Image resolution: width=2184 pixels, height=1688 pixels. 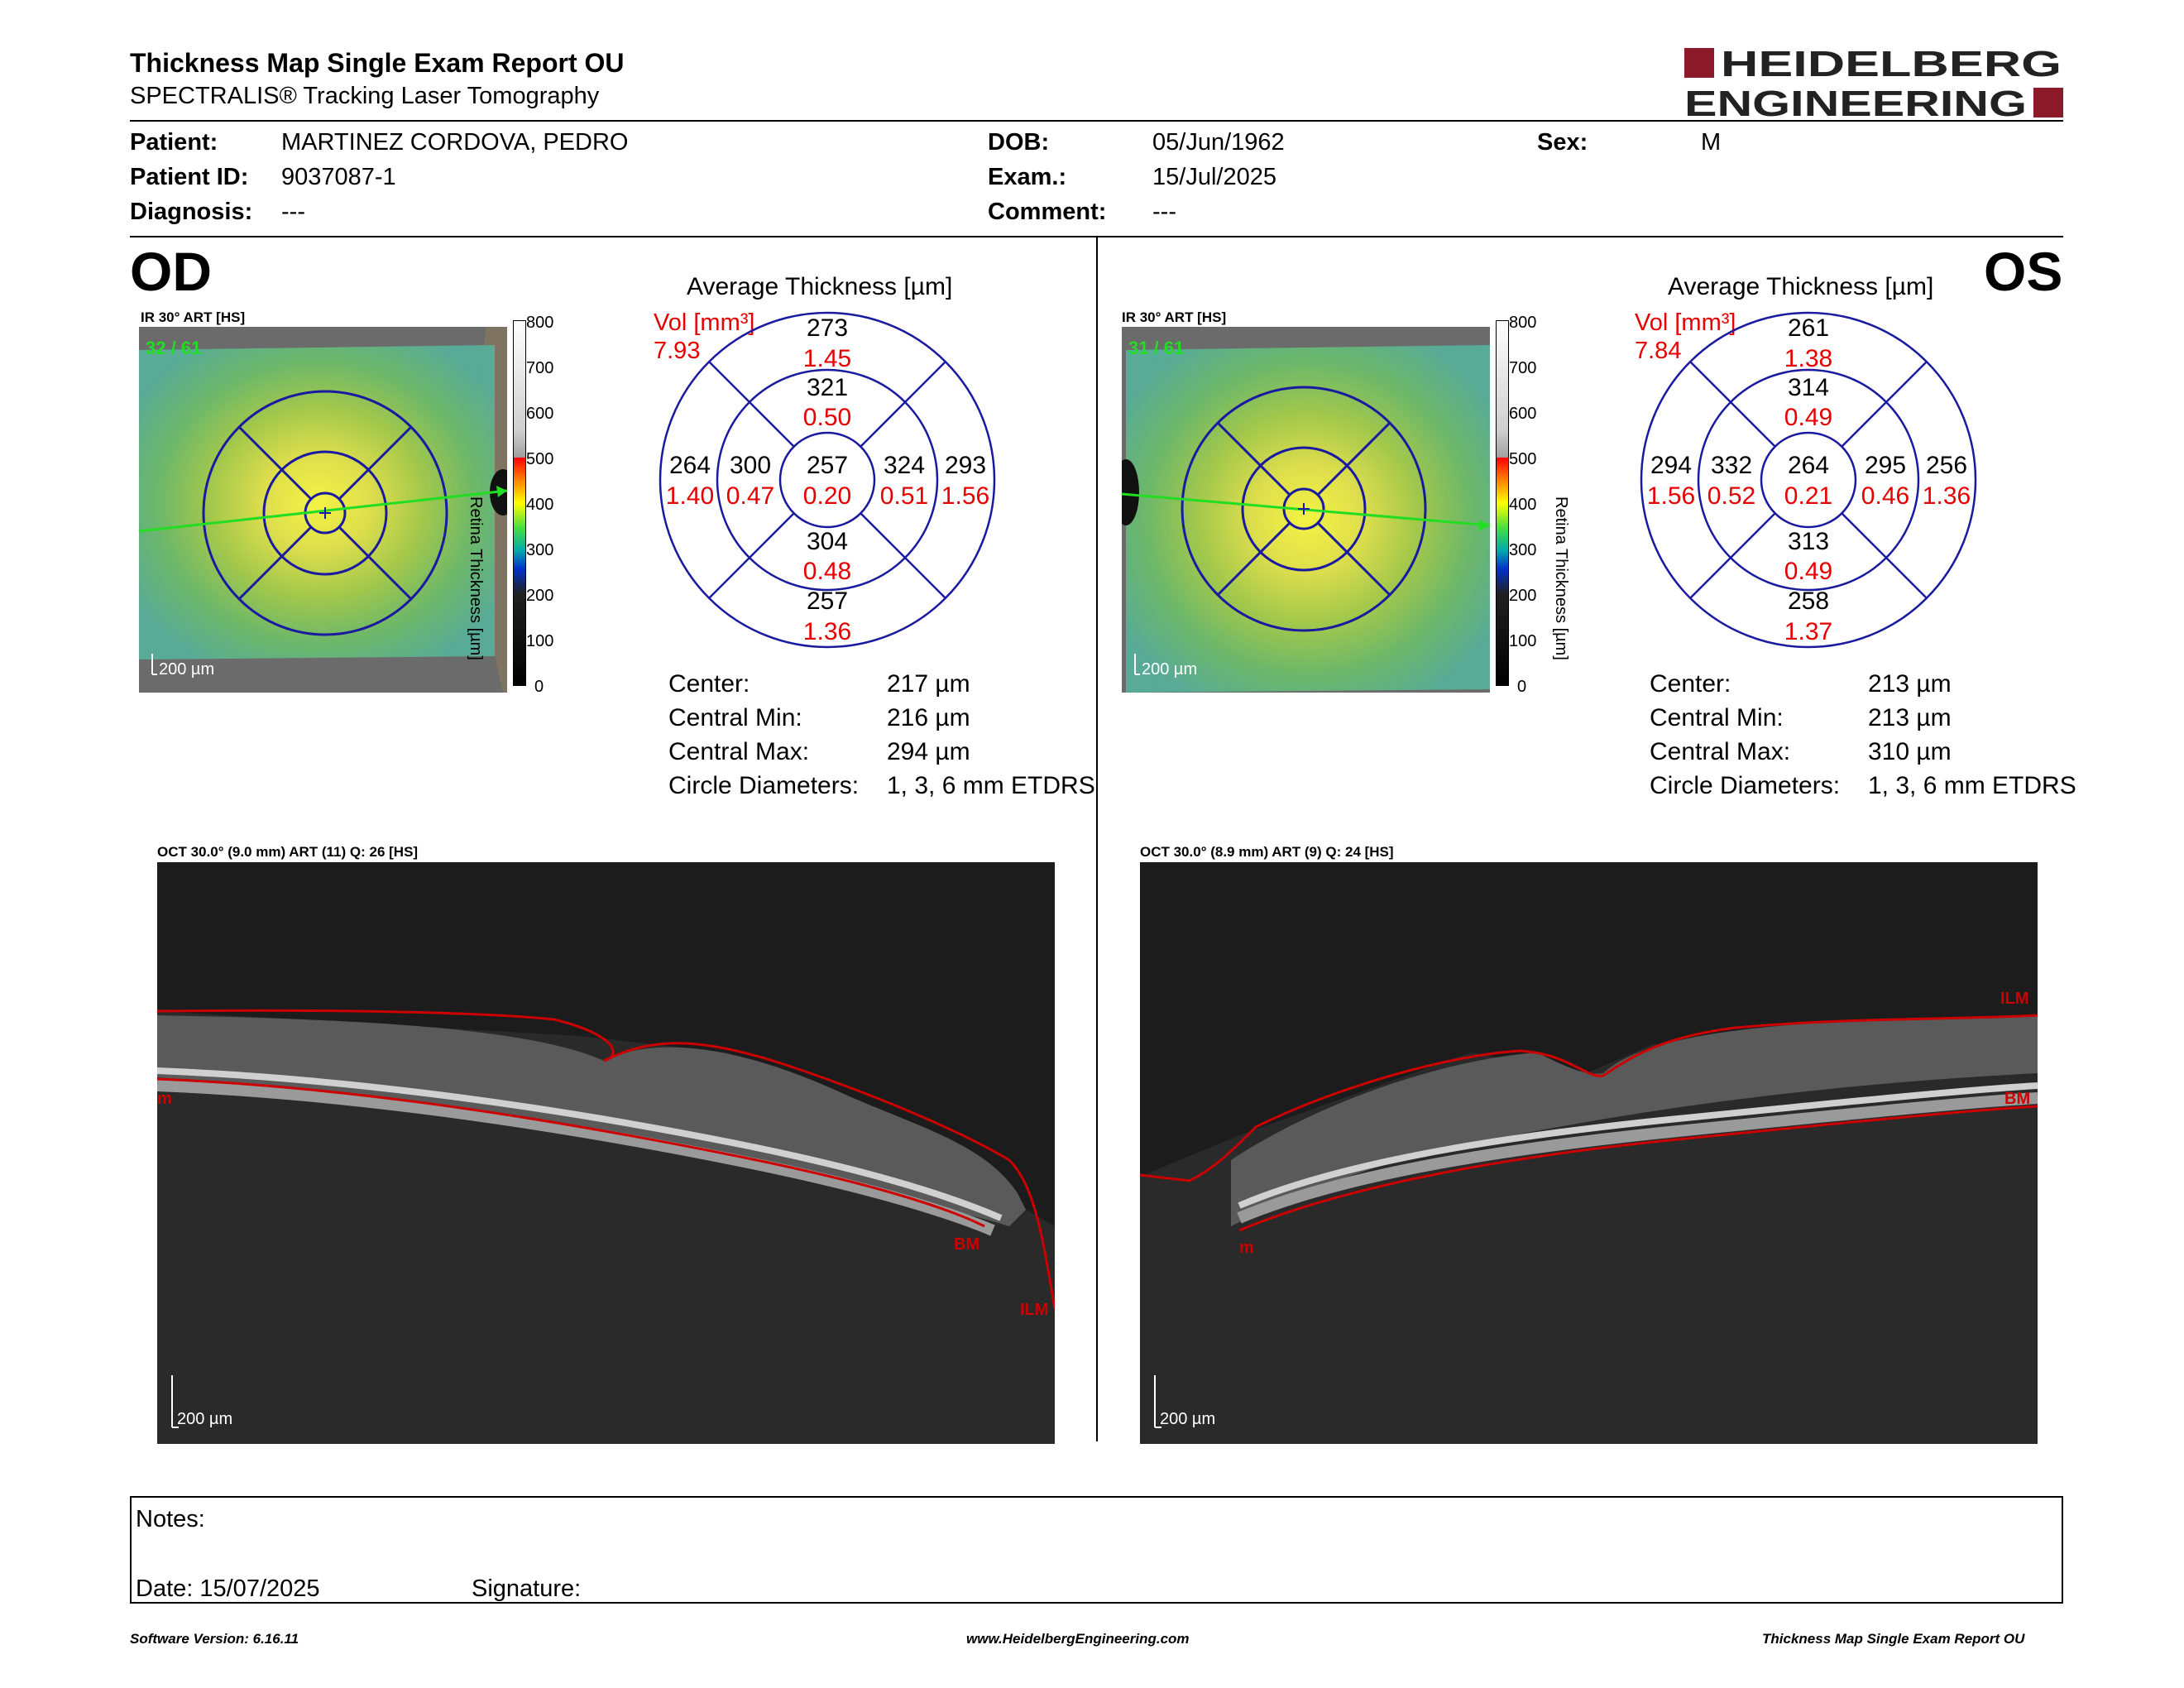 I want to click on os-central-min-label: Central Min:, so click(x=1717, y=717).